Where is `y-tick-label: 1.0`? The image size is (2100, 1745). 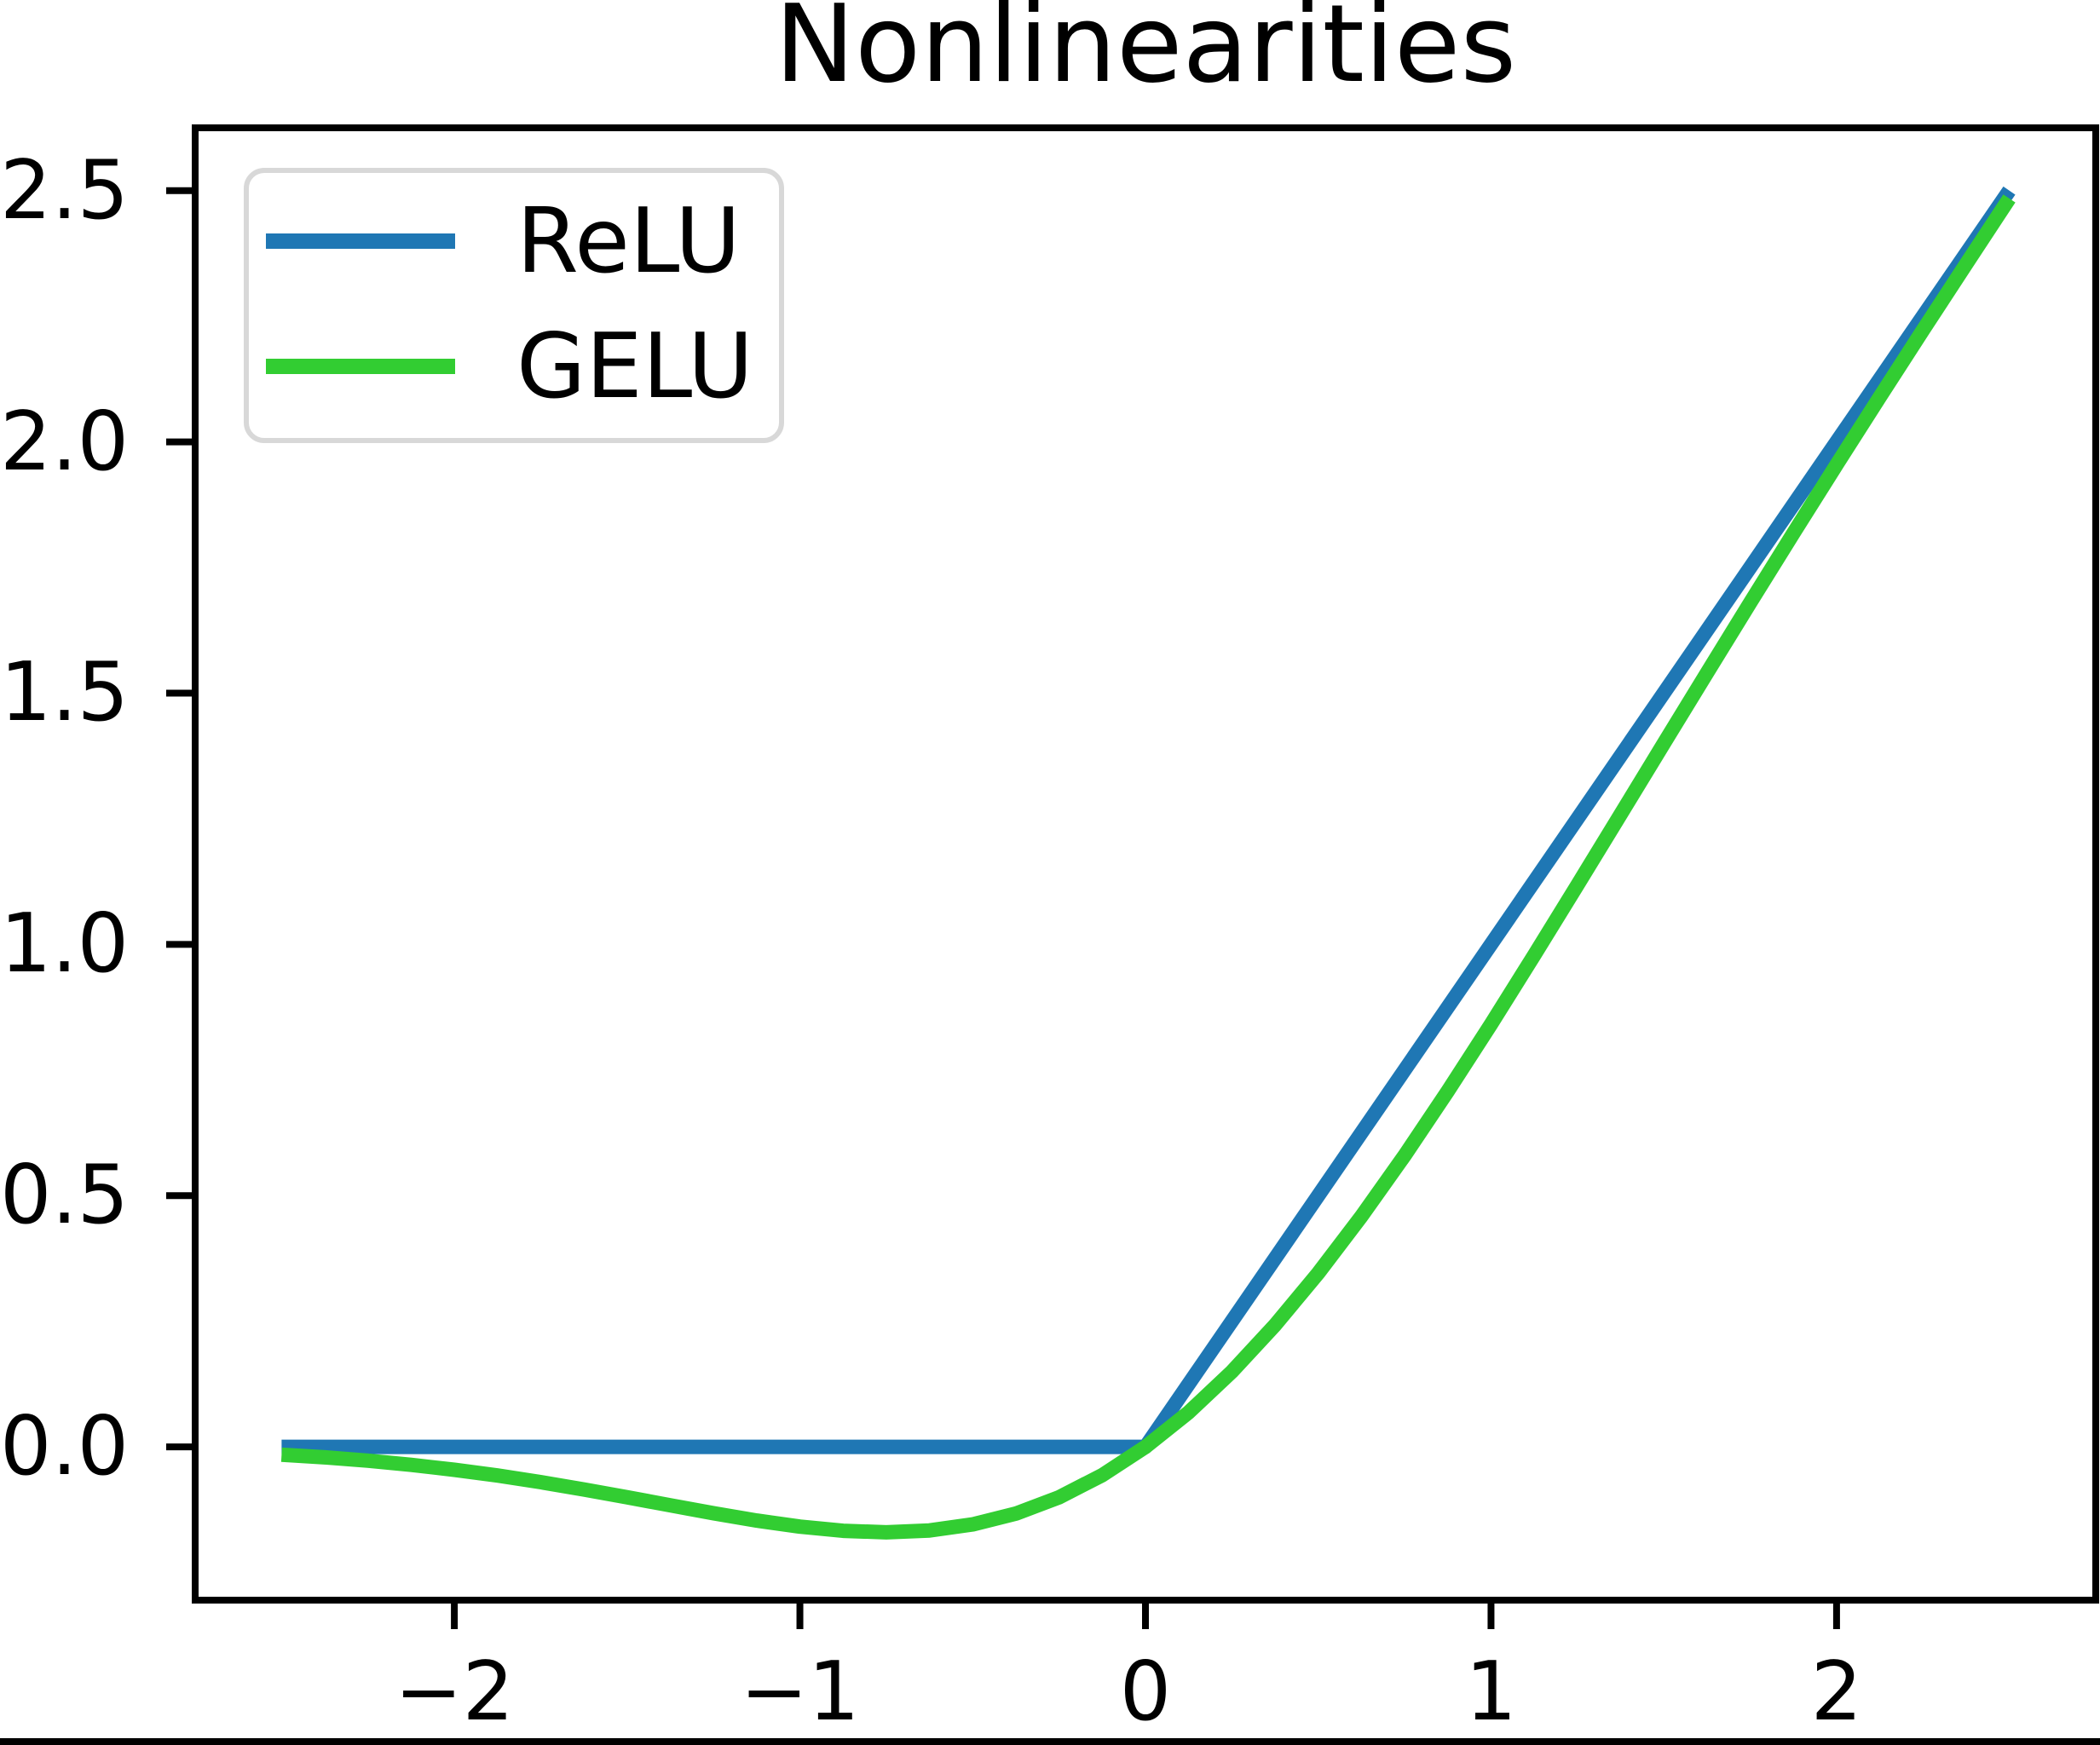 y-tick-label: 1.0 is located at coordinates (65, 944).